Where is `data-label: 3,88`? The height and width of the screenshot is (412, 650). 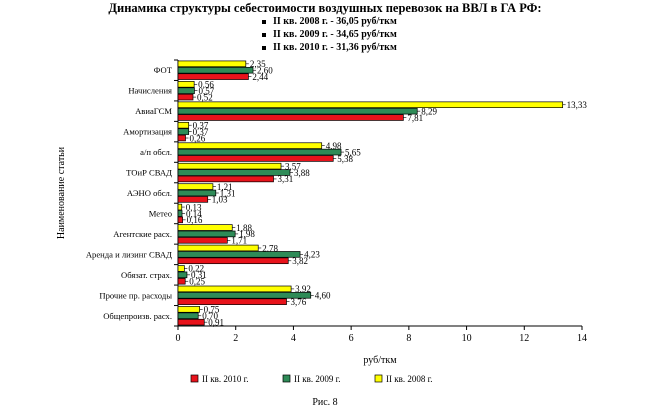
data-label: 3,88 is located at coordinates (302, 173).